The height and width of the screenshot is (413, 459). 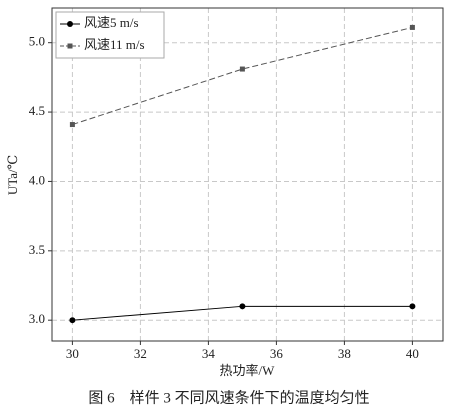 What do you see at coordinates (248, 370) in the screenshot?
I see `x-axis-label: 热功率/W` at bounding box center [248, 370].